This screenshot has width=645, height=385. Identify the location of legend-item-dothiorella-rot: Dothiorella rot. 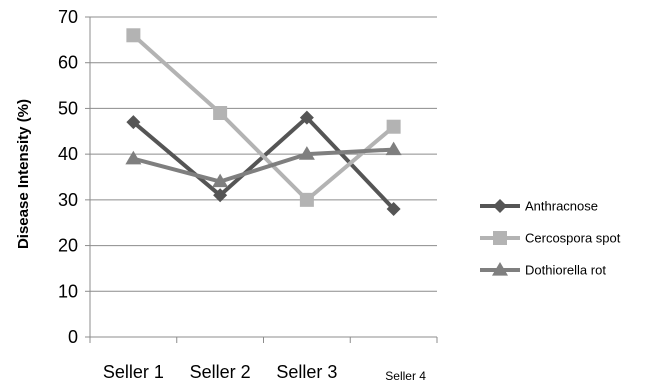
(543, 270).